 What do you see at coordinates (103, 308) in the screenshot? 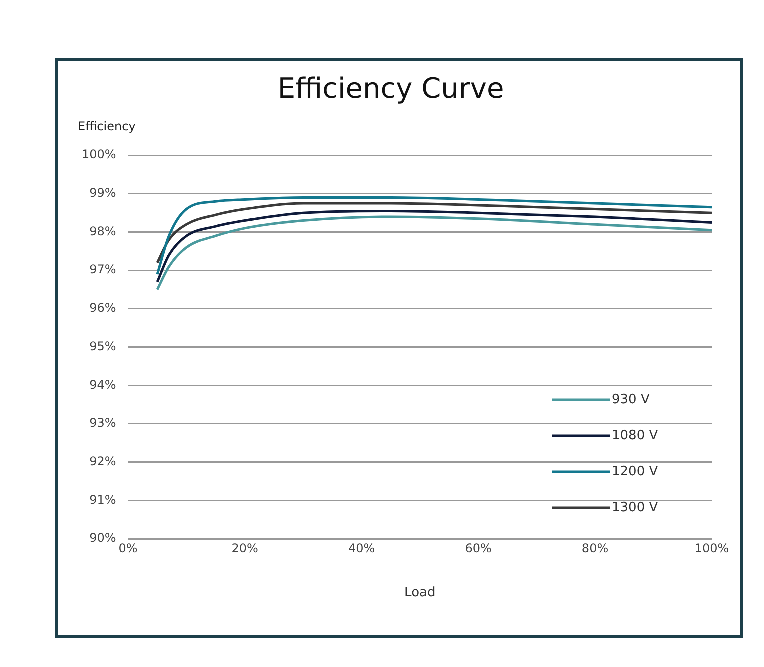
I see `y-tick-label: 96%` at bounding box center [103, 308].